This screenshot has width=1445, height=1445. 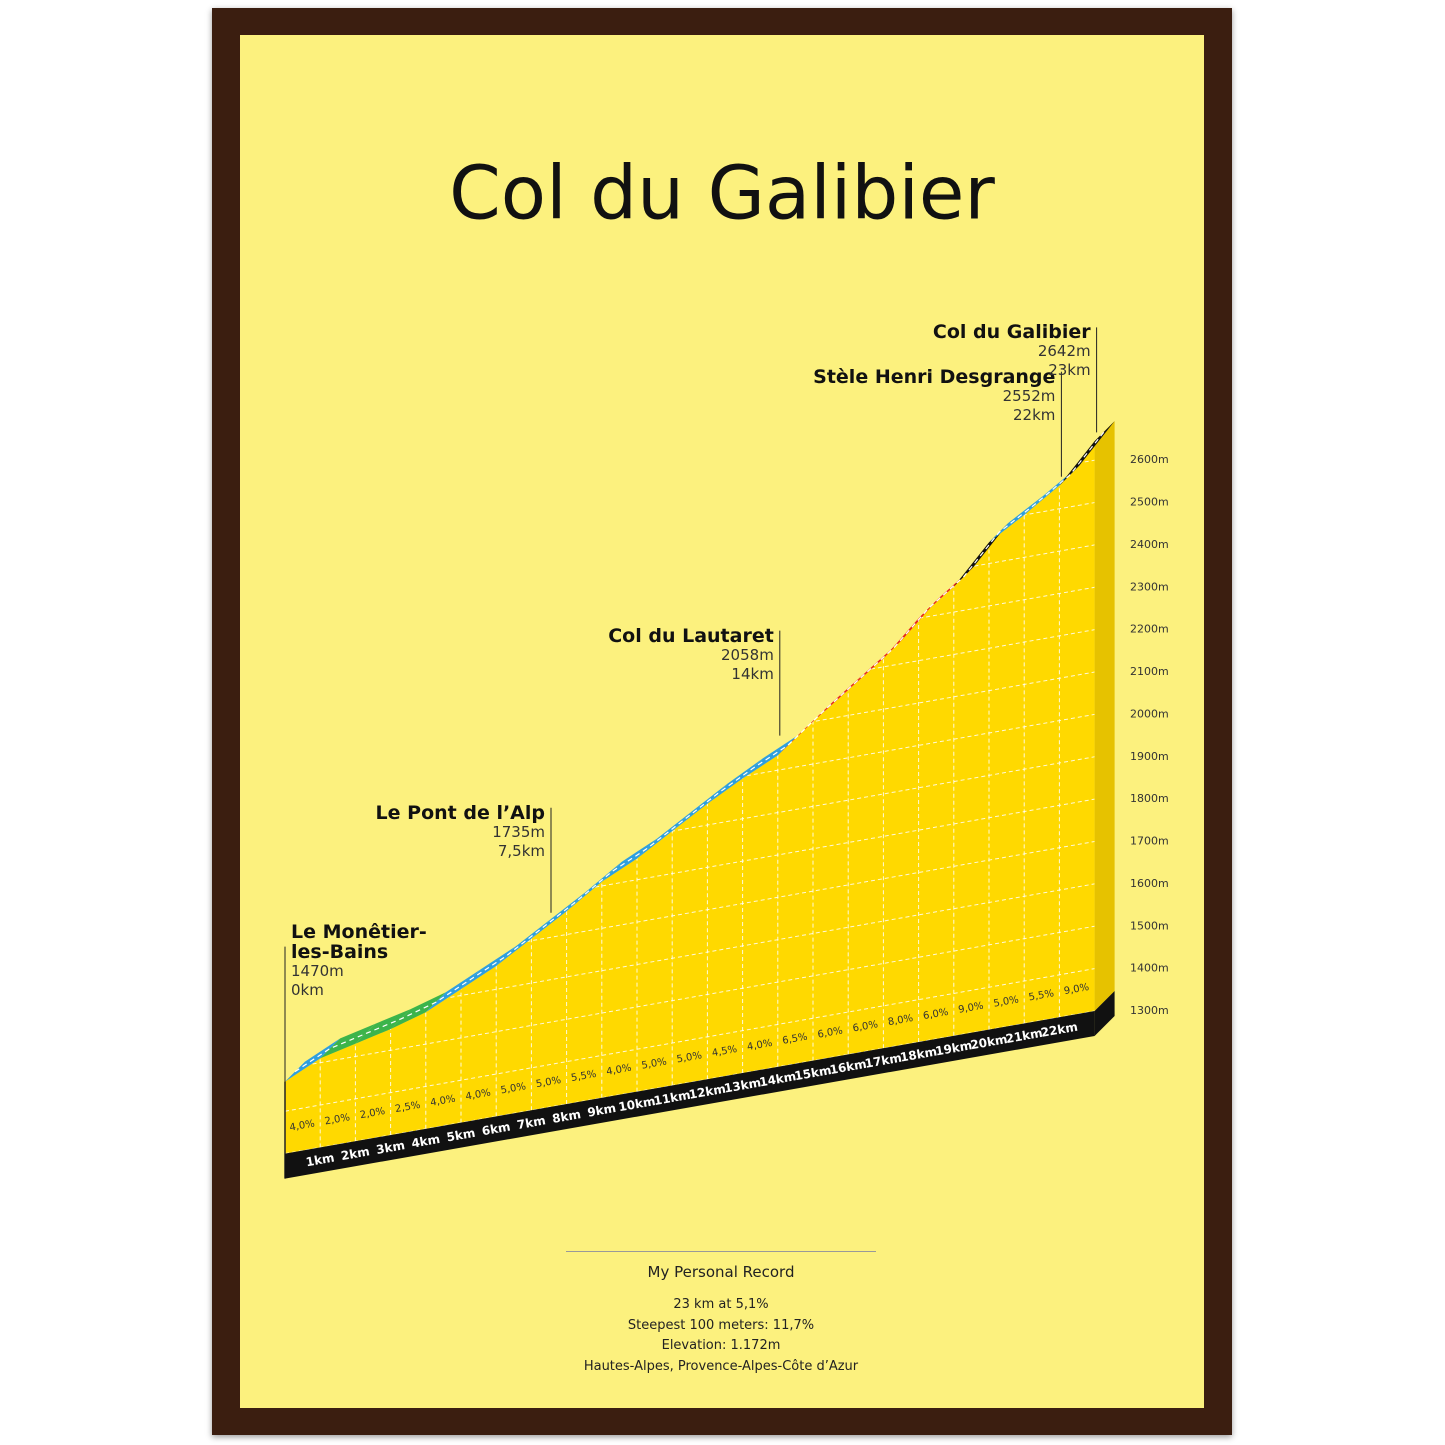 I want to click on x-tick-label: 9km, so click(x=601, y=1110).